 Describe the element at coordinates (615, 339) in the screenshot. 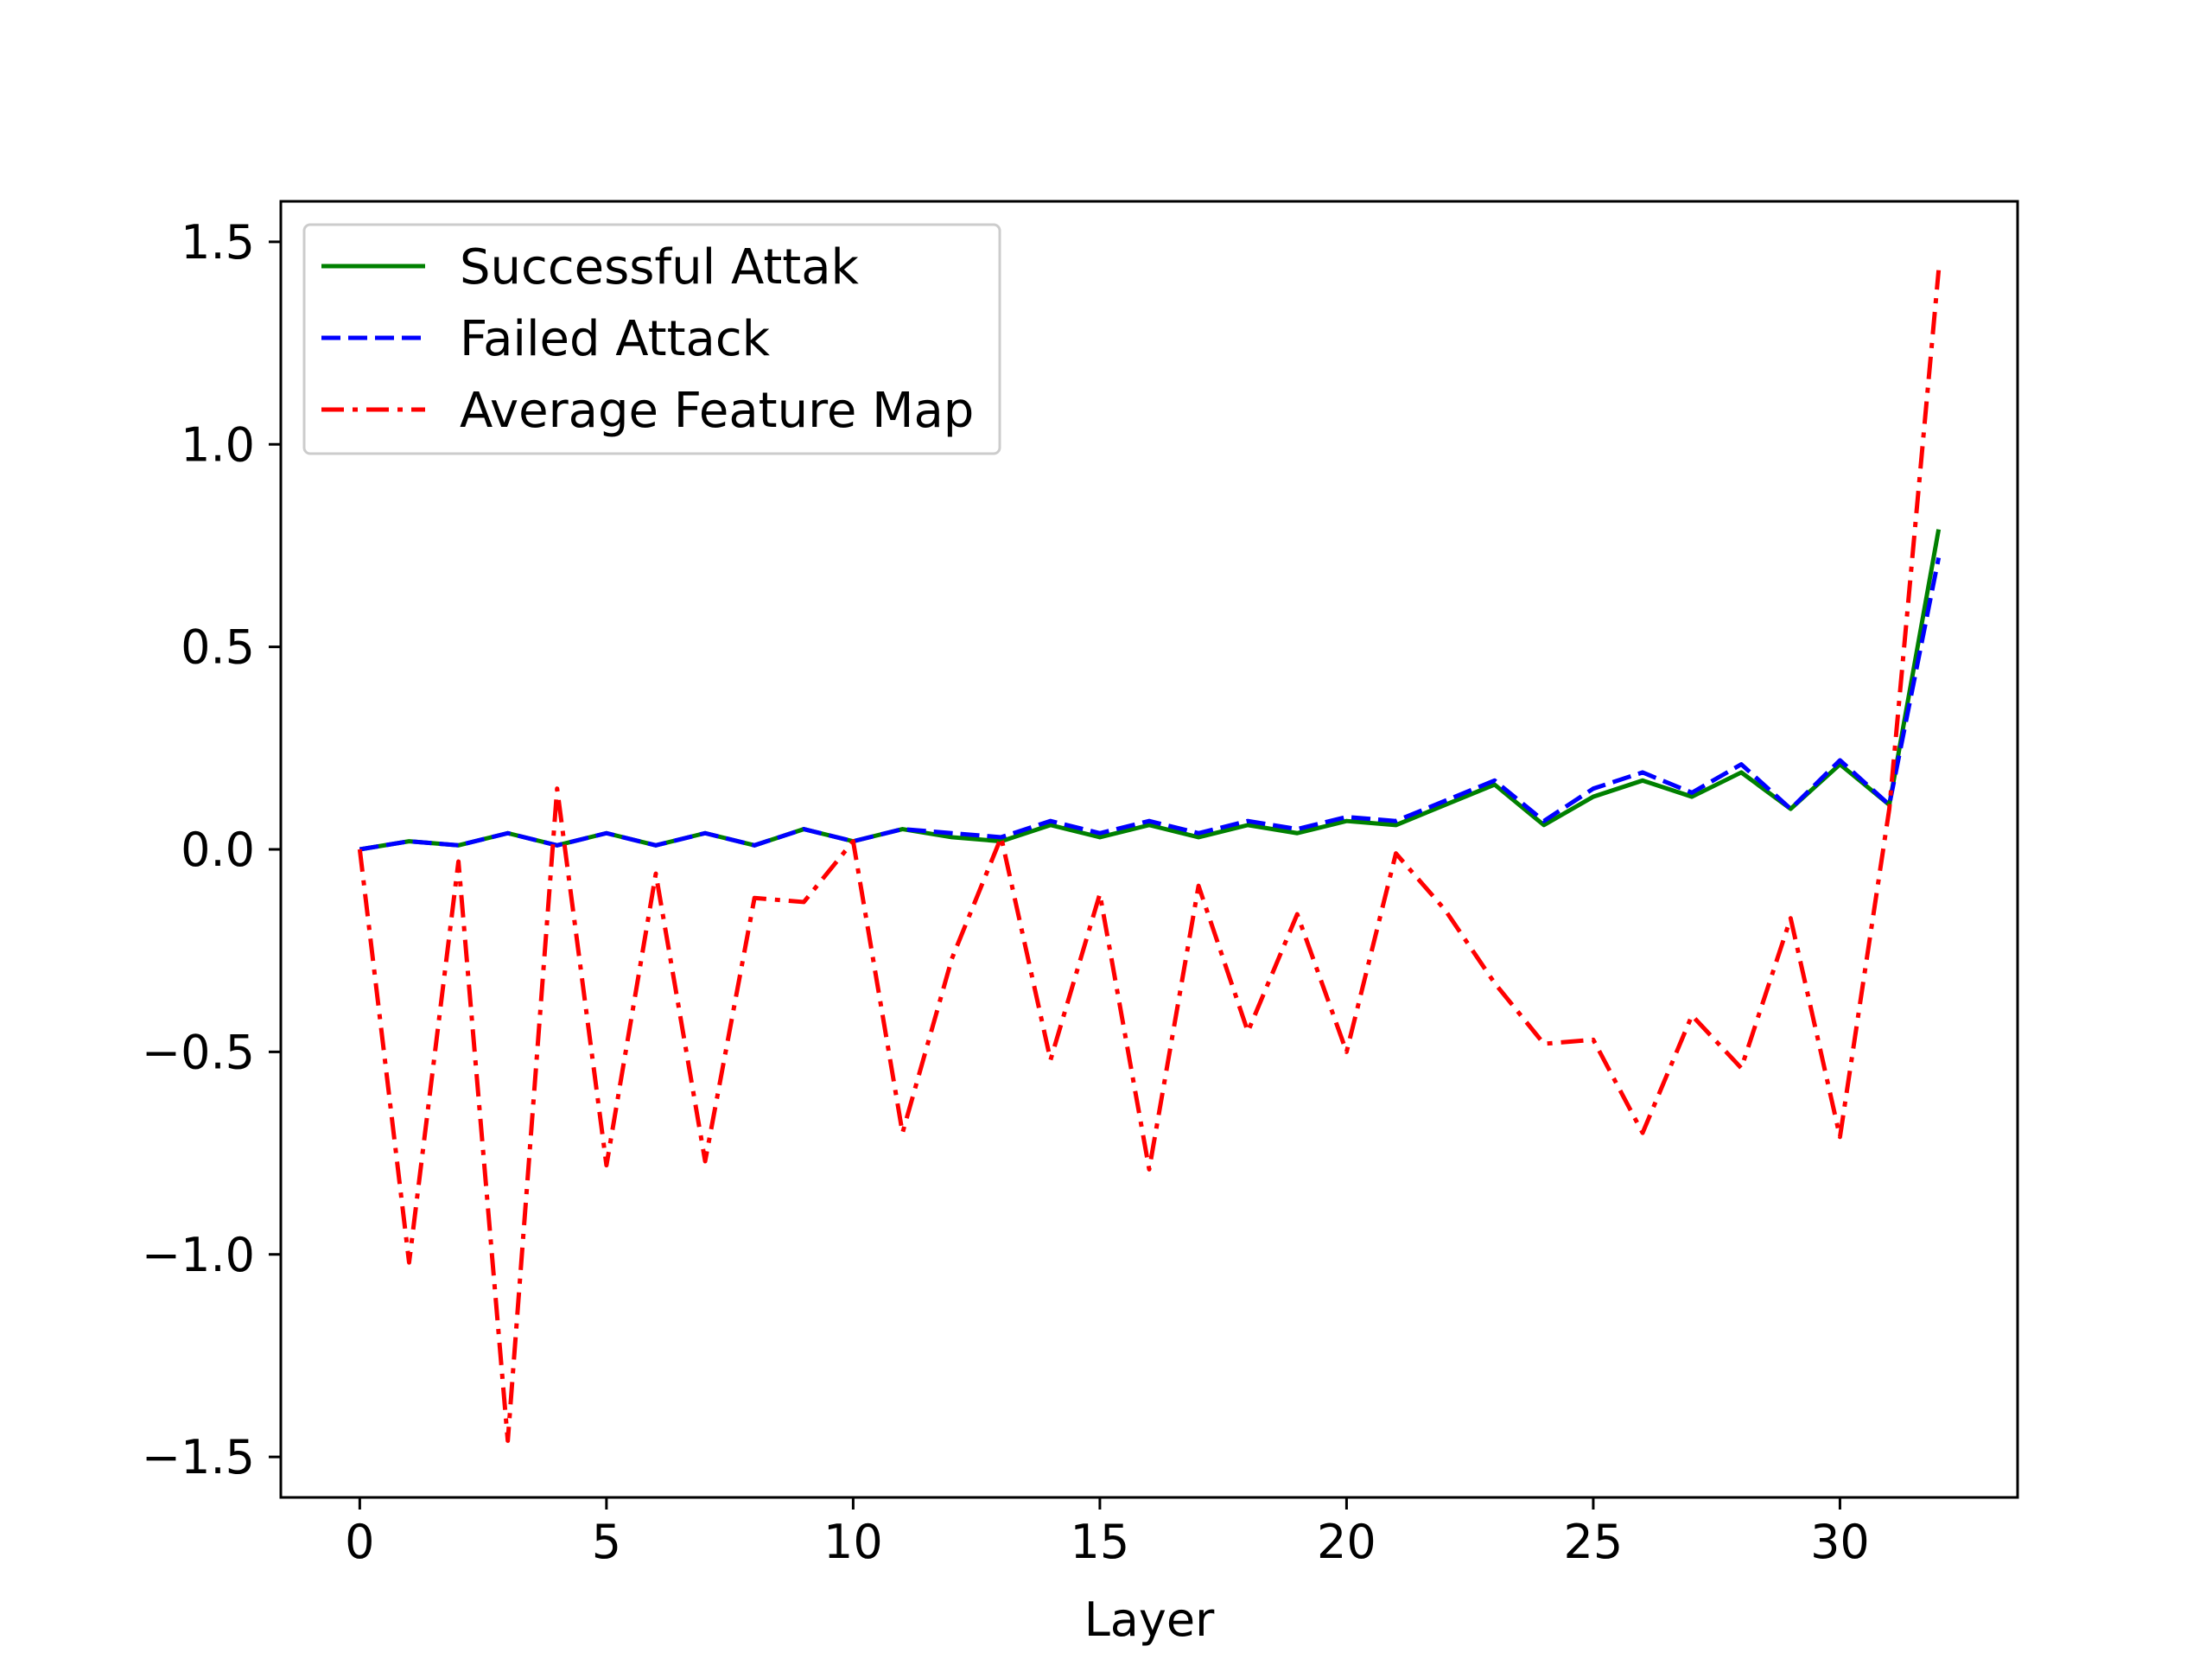

I see `legend-label: Failed Attack` at that location.